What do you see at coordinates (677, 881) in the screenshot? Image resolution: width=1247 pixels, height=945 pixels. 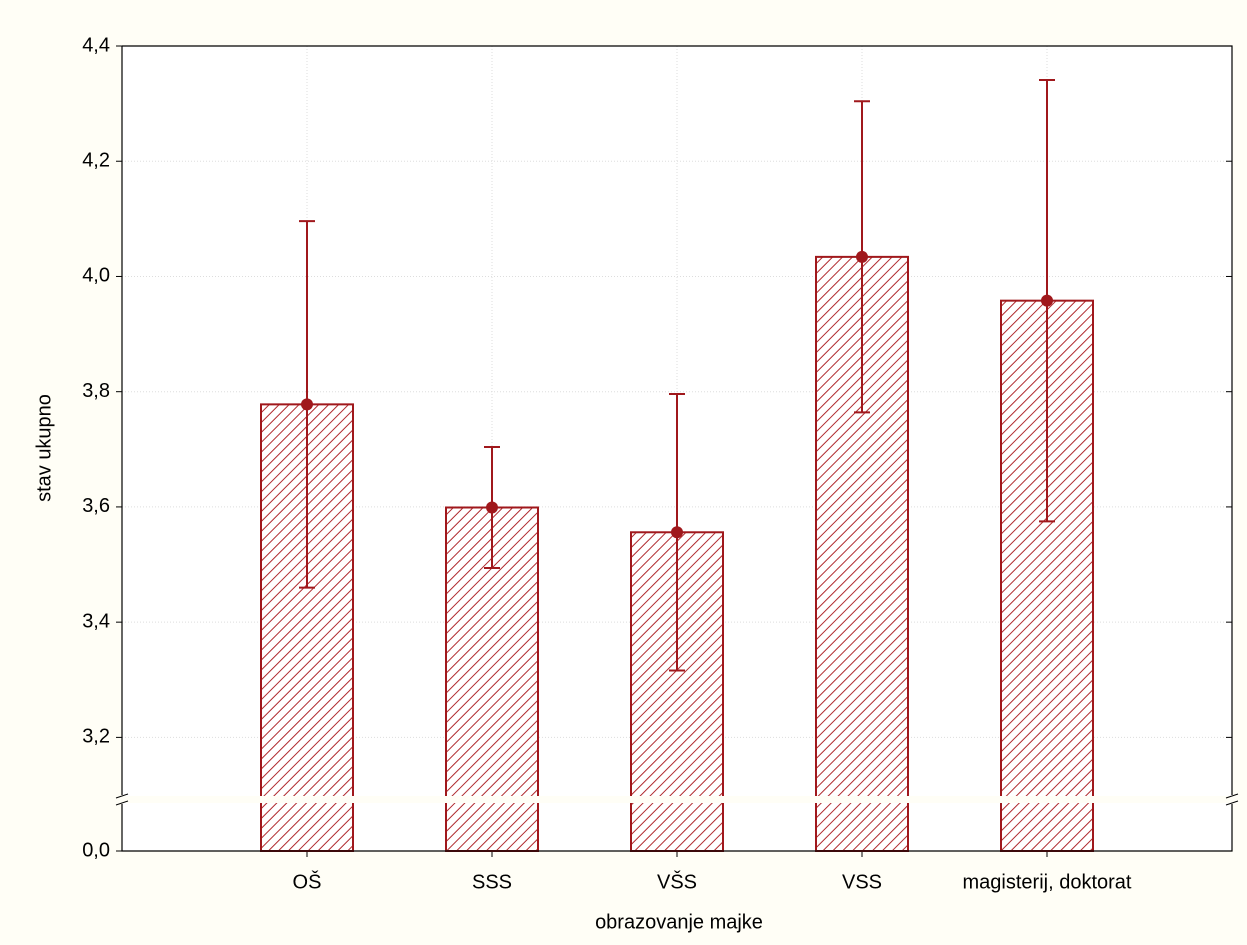 I see `x-tick-label: VŠS` at bounding box center [677, 881].